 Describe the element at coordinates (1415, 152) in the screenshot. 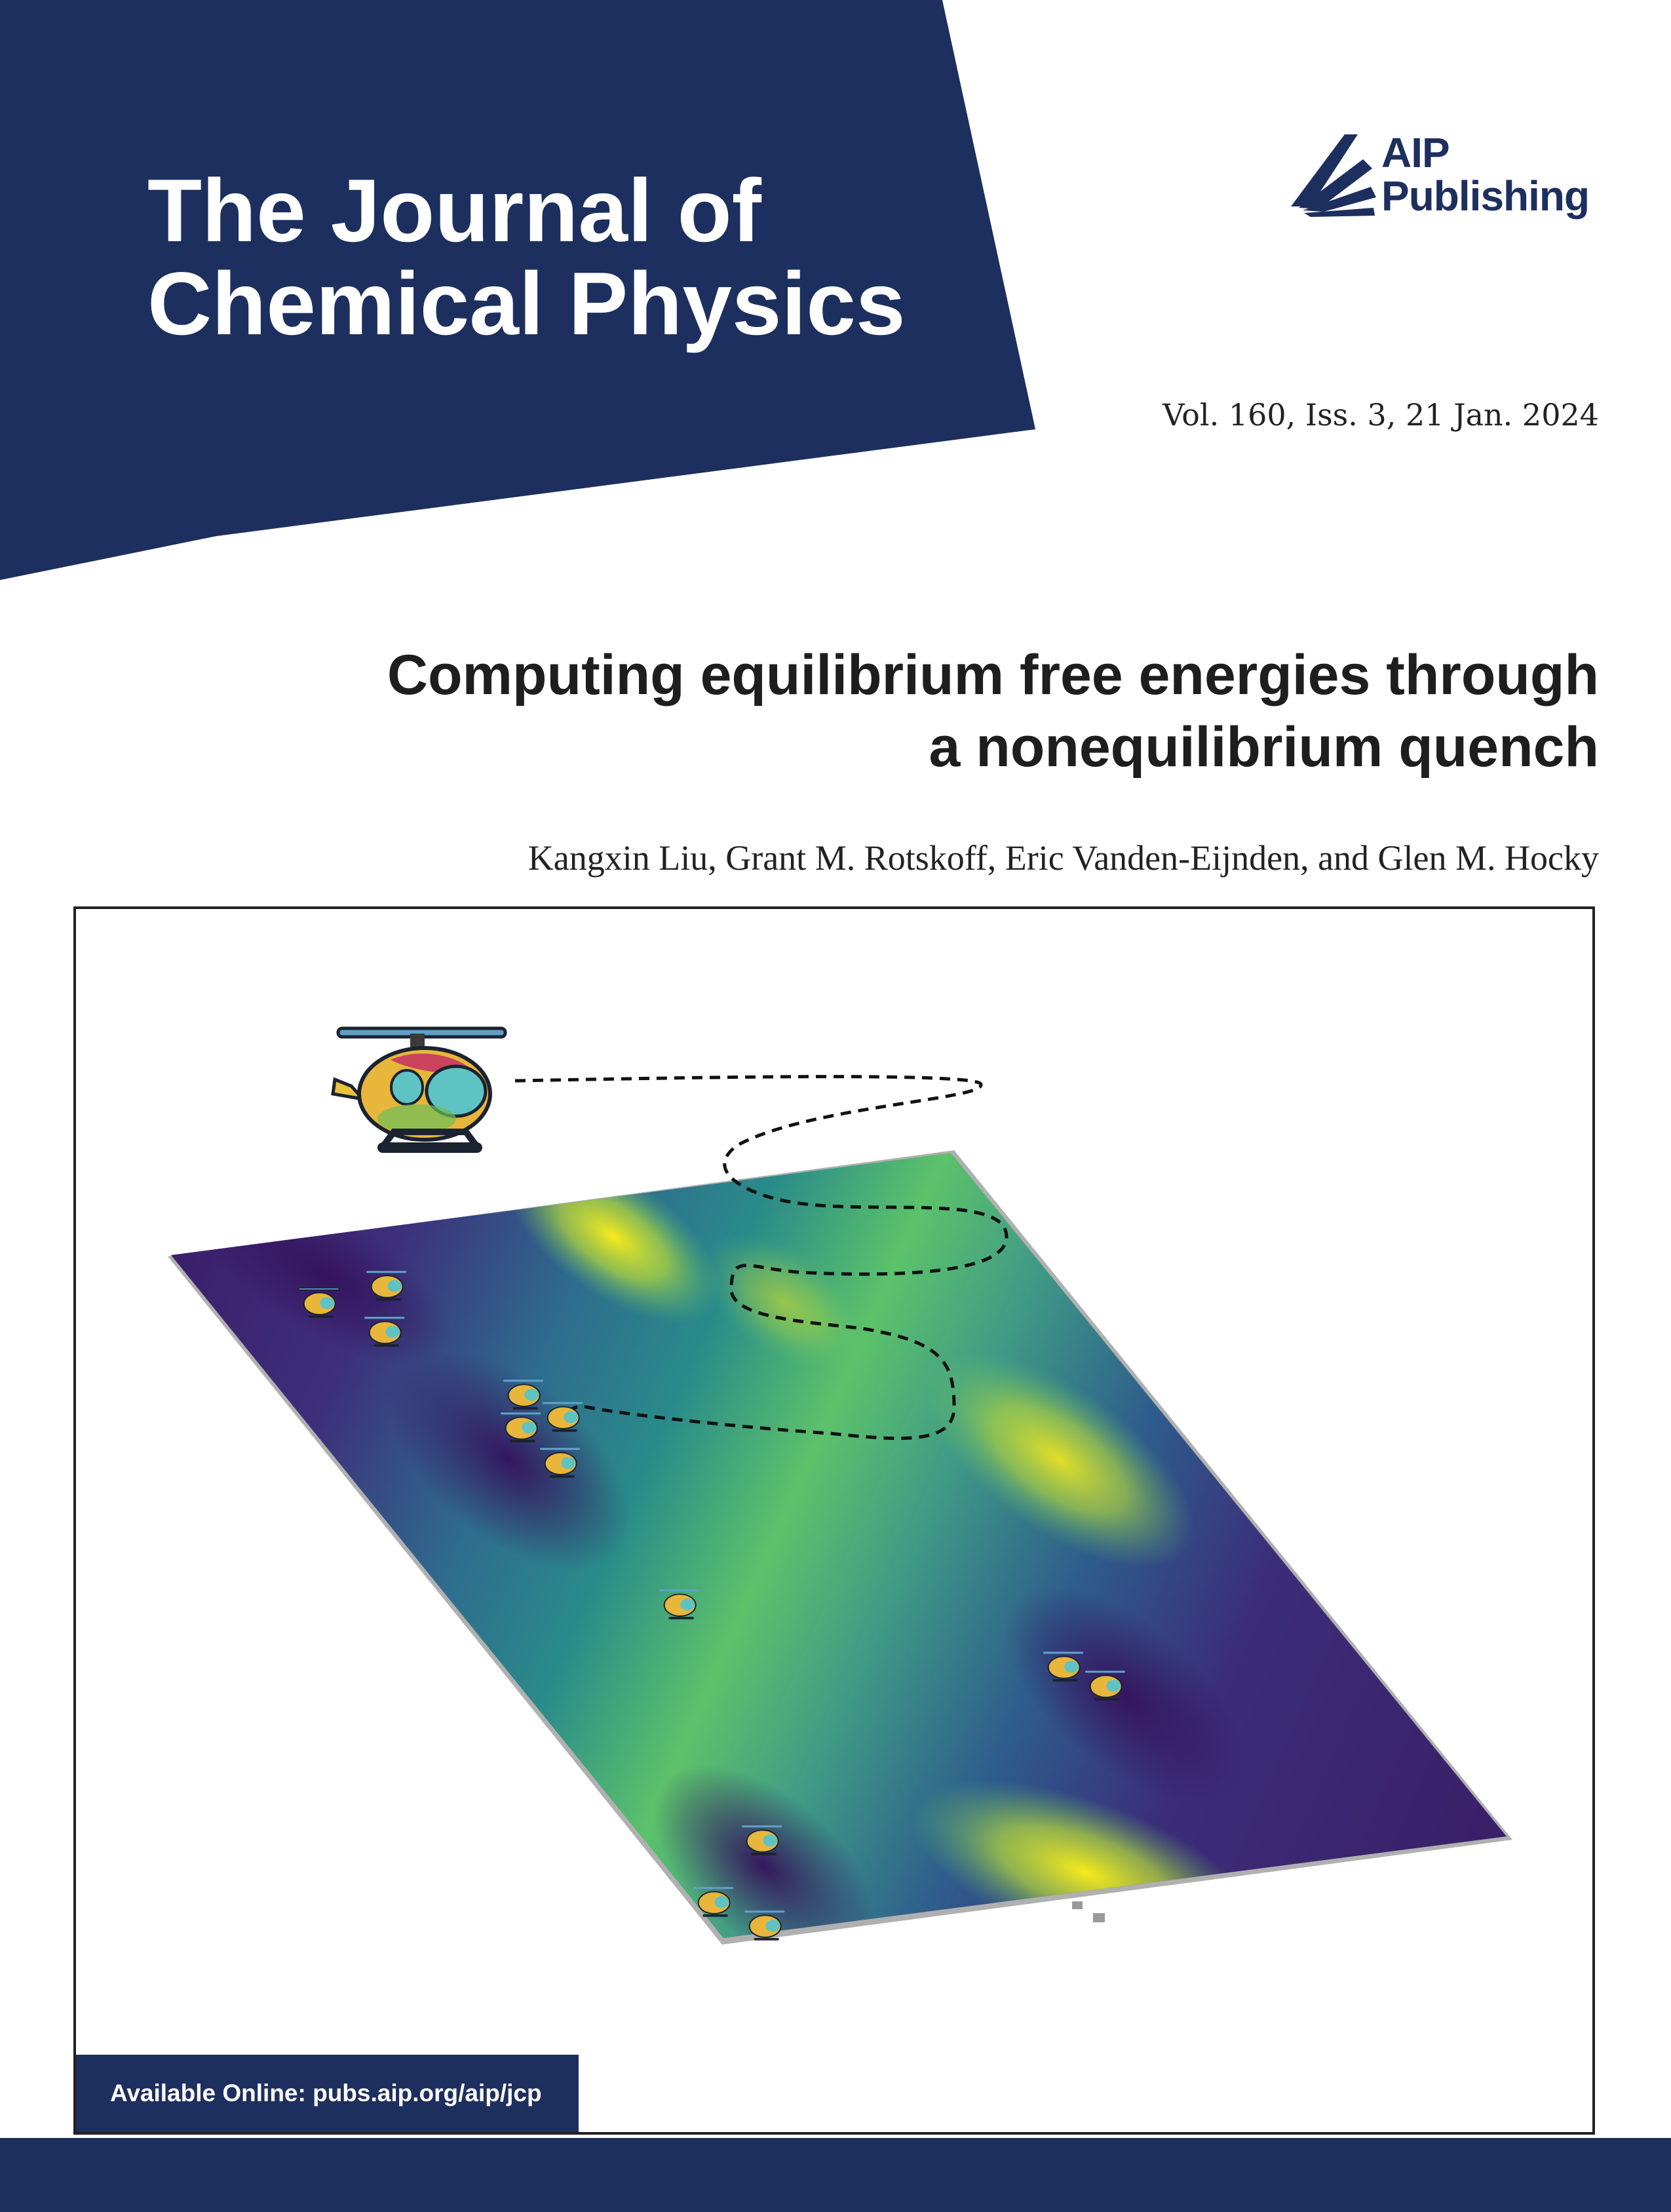

I see `publisher-line1: AIP` at that location.